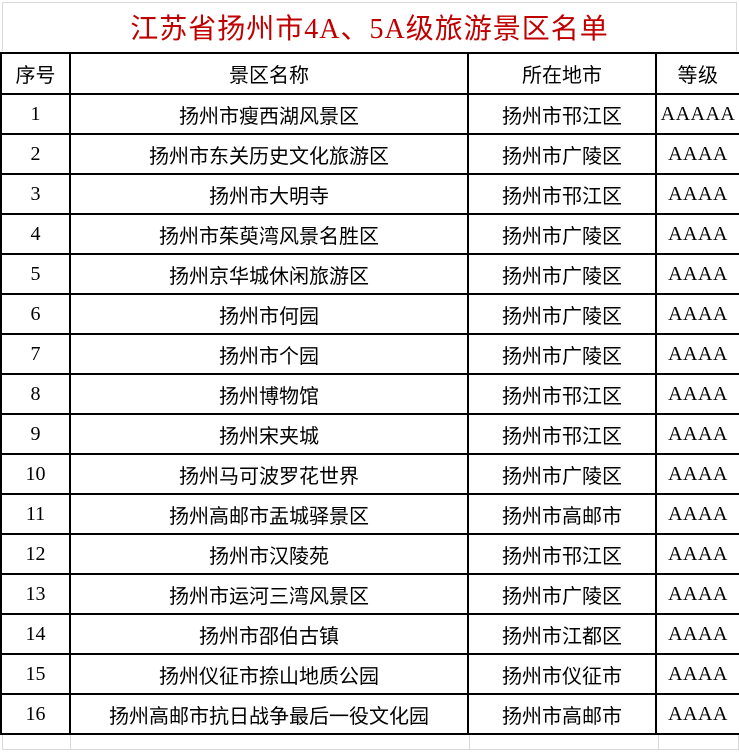 The image size is (739, 753). Describe the element at coordinates (269, 194) in the screenshot. I see `scenic-area-name: 扬州市大明寺` at that location.